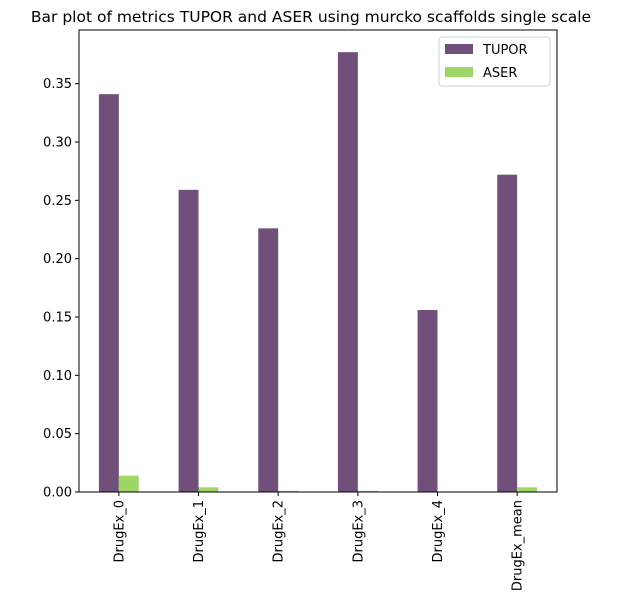 The height and width of the screenshot is (609, 622). Describe the element at coordinates (119, 531) in the screenshot. I see `x-tick-label: DrugEx_0` at that location.